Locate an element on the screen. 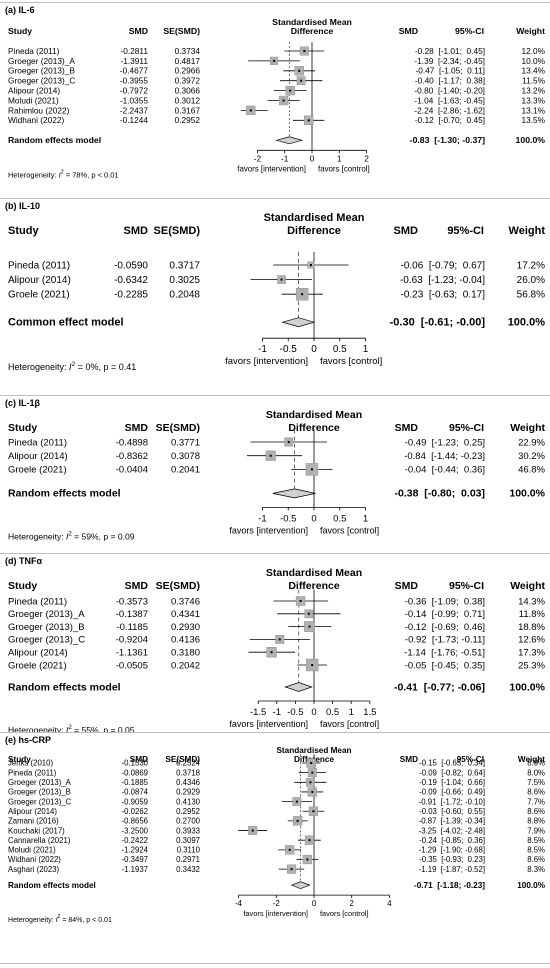 The height and width of the screenshot is (968, 550). study-smd: -0.6342 is located at coordinates (131, 280).